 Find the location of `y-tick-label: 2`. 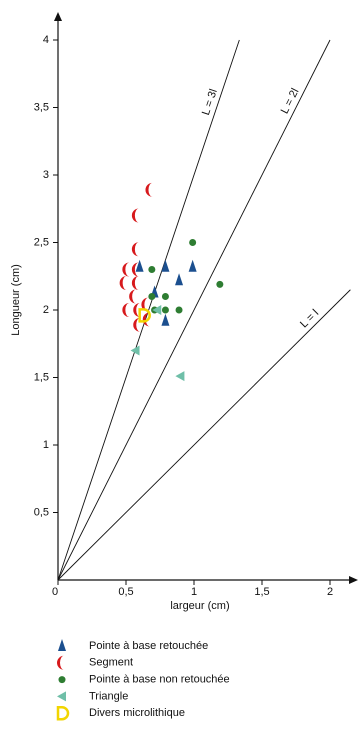

y-tick-label: 2 is located at coordinates (46, 310).